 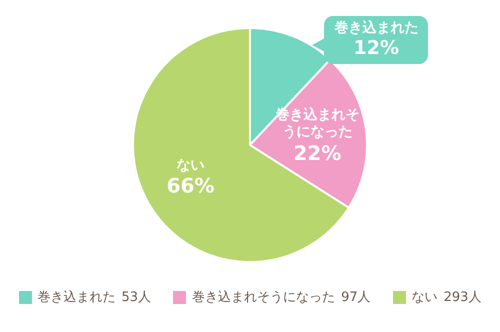 What do you see at coordinates (190, 186) in the screenshot?
I see `data-label: 66%` at bounding box center [190, 186].